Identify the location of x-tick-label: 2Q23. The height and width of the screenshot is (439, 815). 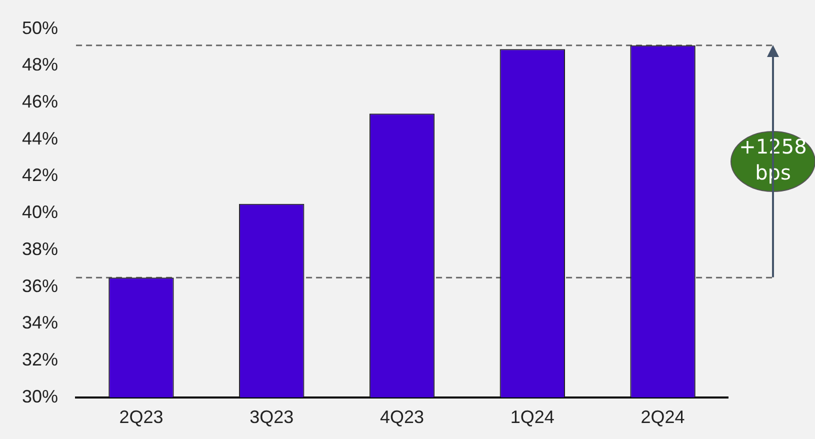
(141, 417).